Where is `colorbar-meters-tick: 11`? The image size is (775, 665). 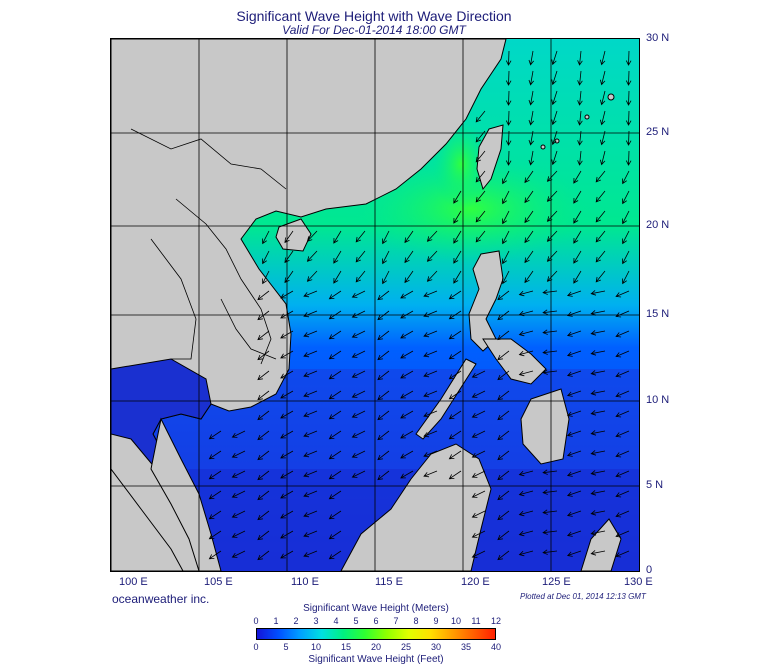
colorbar-meters-tick: 11 is located at coordinates (476, 621).